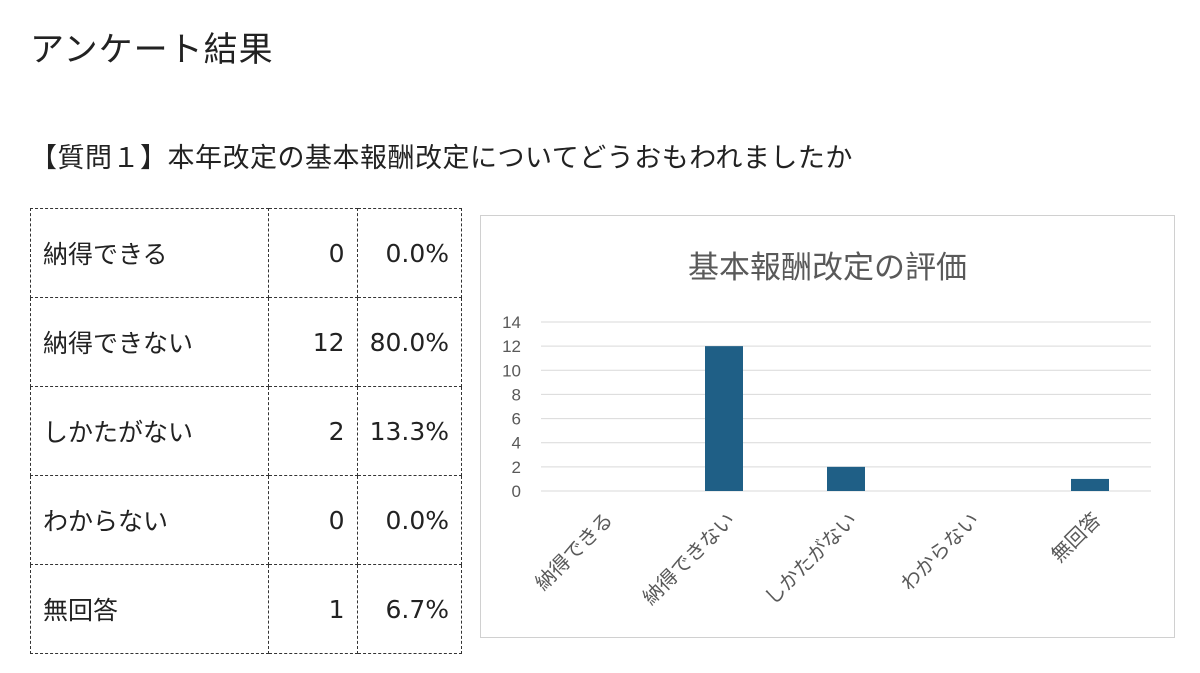 Image resolution: width=1200 pixels, height=673 pixels. What do you see at coordinates (516, 491) in the screenshot?
I see `y-tick-label: 0` at bounding box center [516, 491].